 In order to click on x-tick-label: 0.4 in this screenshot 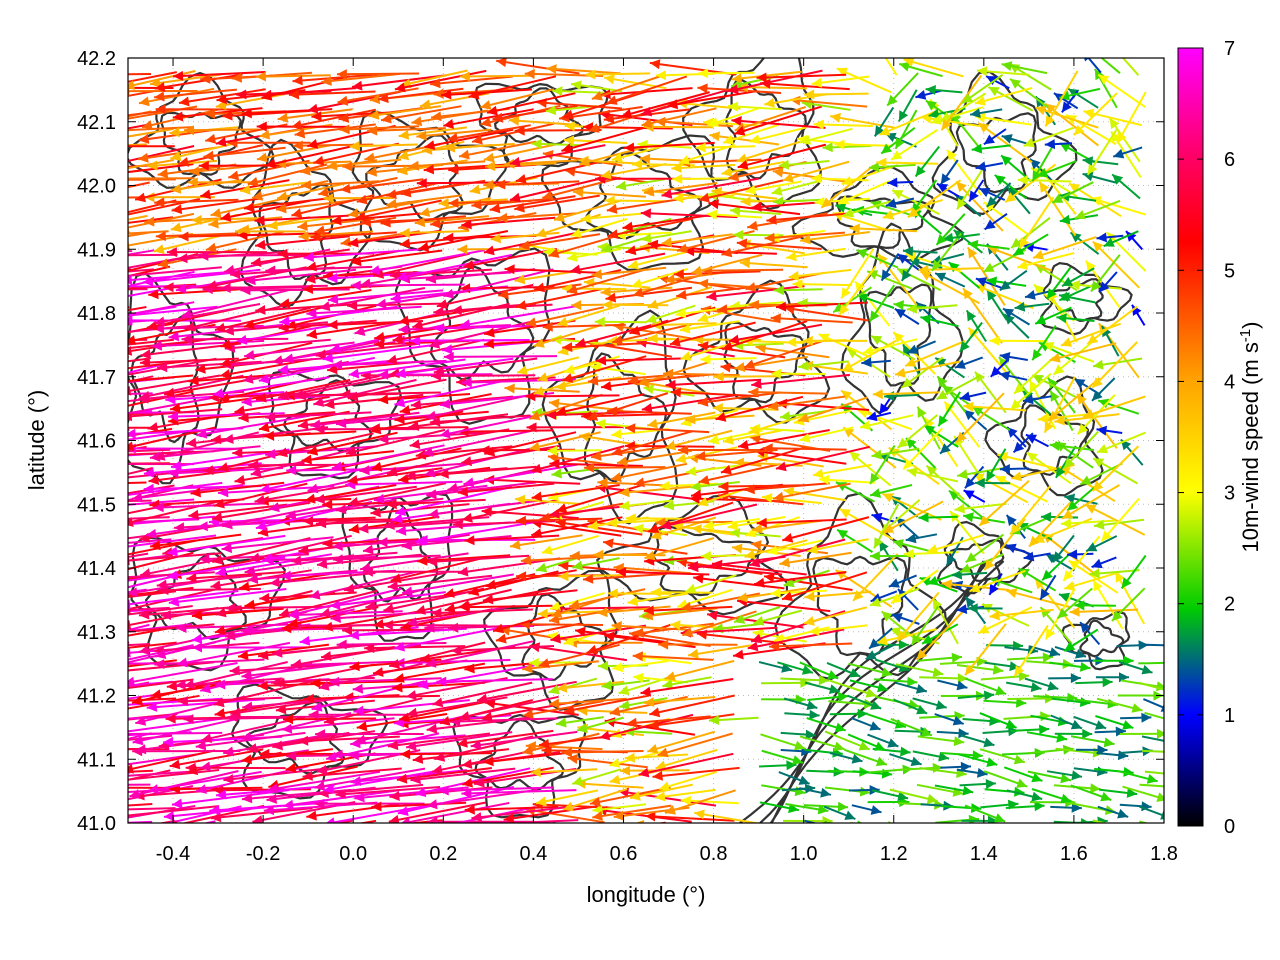, I will do `click(533, 854)`.